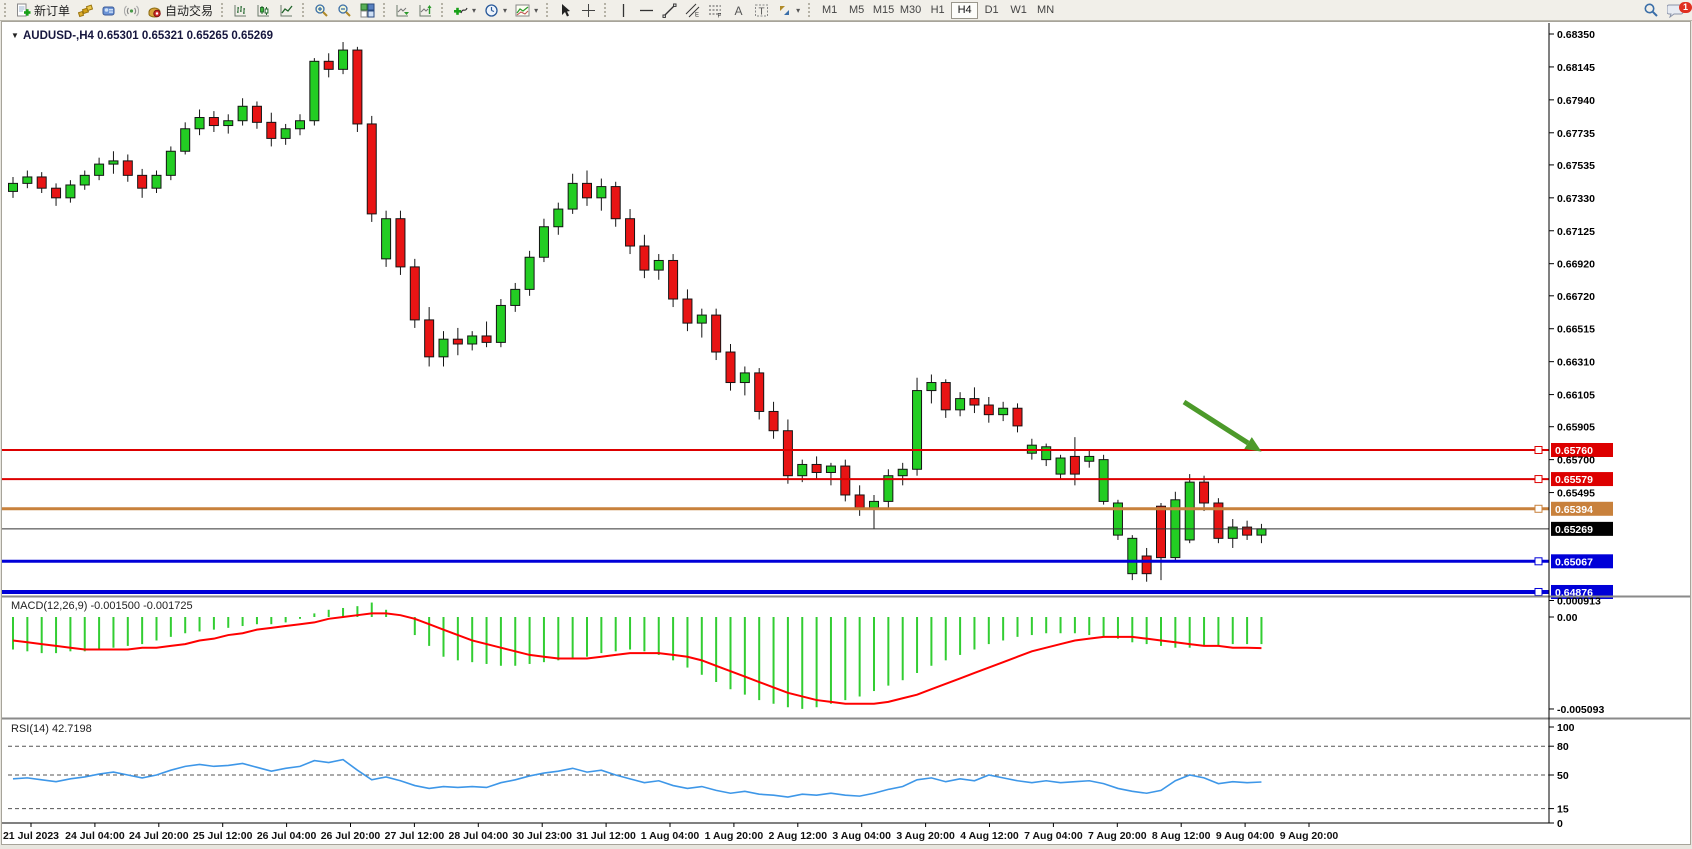  I want to click on tile-windows-button, so click(367, 10).